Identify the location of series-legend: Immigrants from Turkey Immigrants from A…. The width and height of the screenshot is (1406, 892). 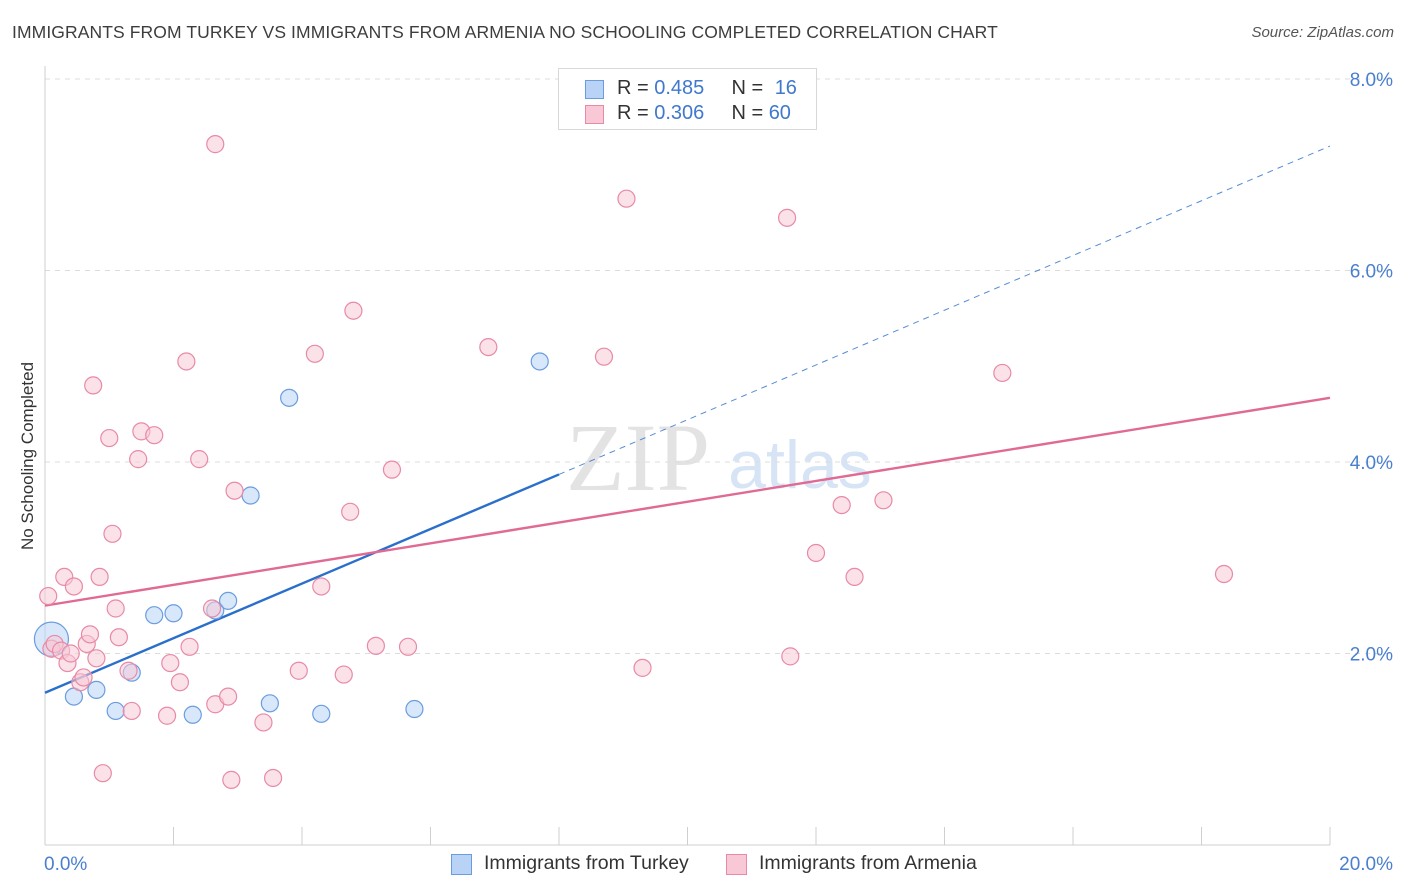
(703, 865).